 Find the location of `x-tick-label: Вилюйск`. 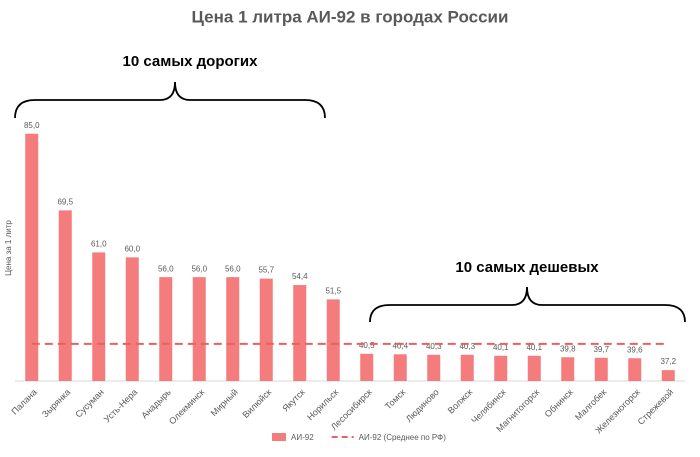

x-tick-label: Вилюйск is located at coordinates (256, 403).